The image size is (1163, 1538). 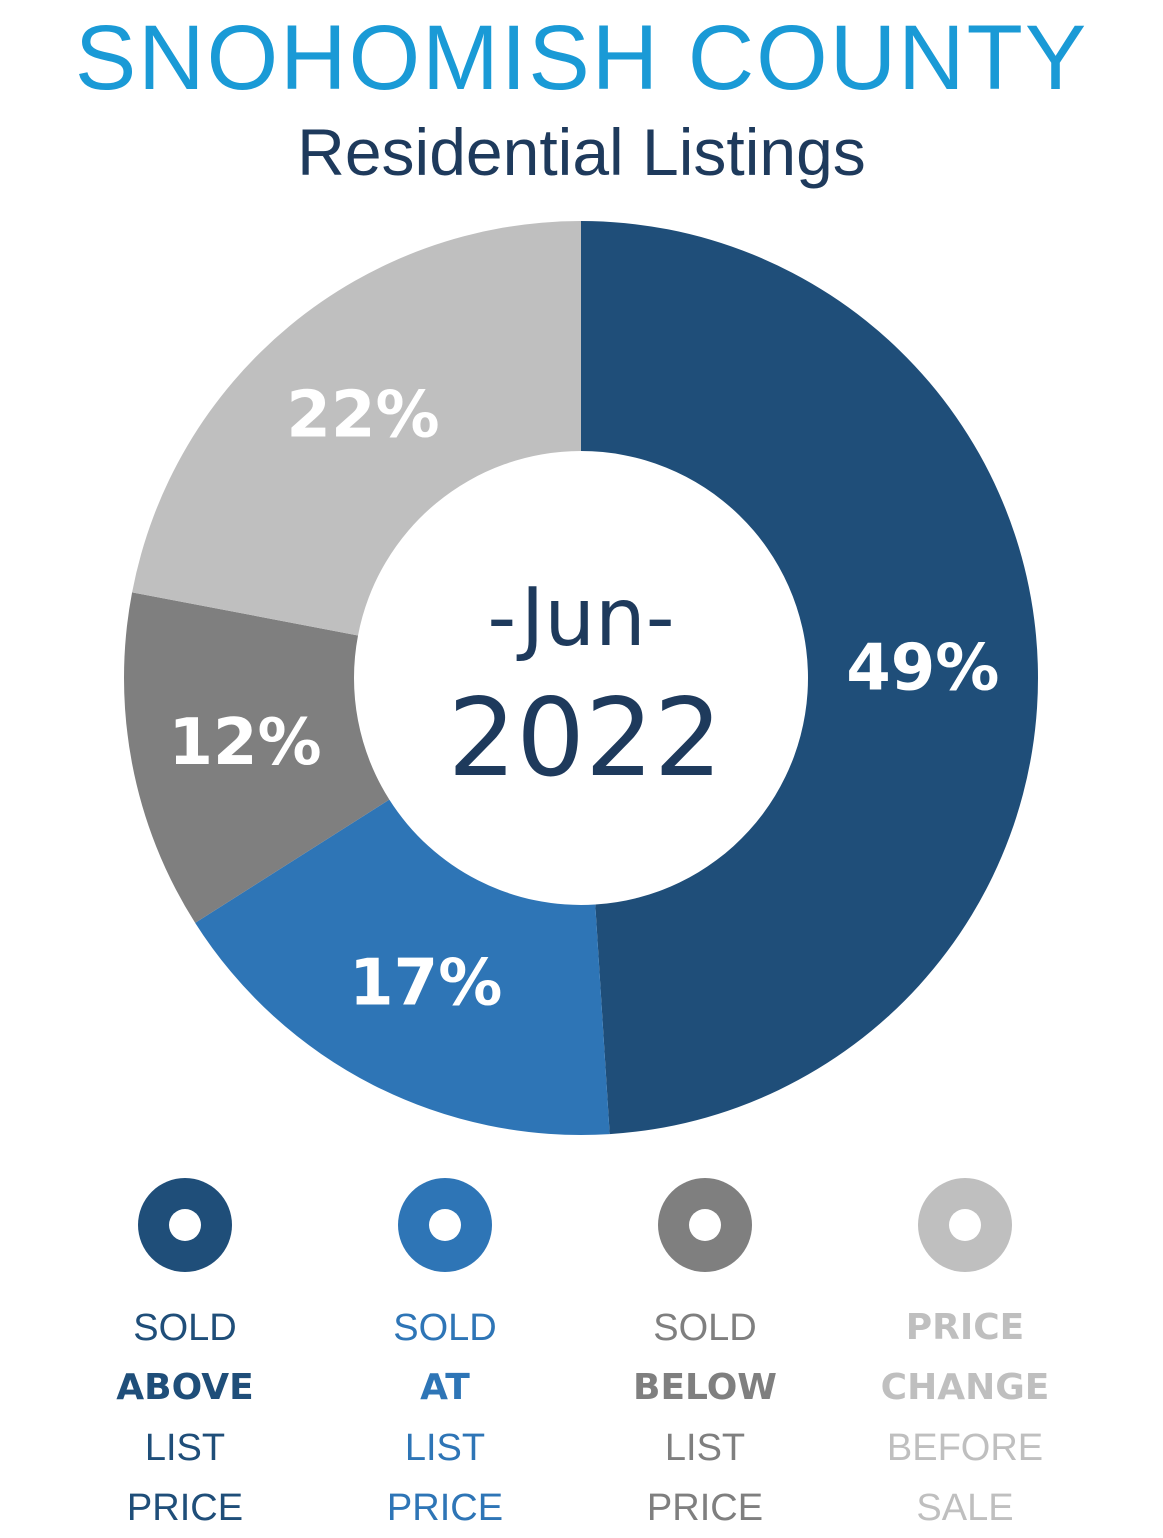 What do you see at coordinates (185, 1387) in the screenshot?
I see `legend-label-line: ABOVE` at bounding box center [185, 1387].